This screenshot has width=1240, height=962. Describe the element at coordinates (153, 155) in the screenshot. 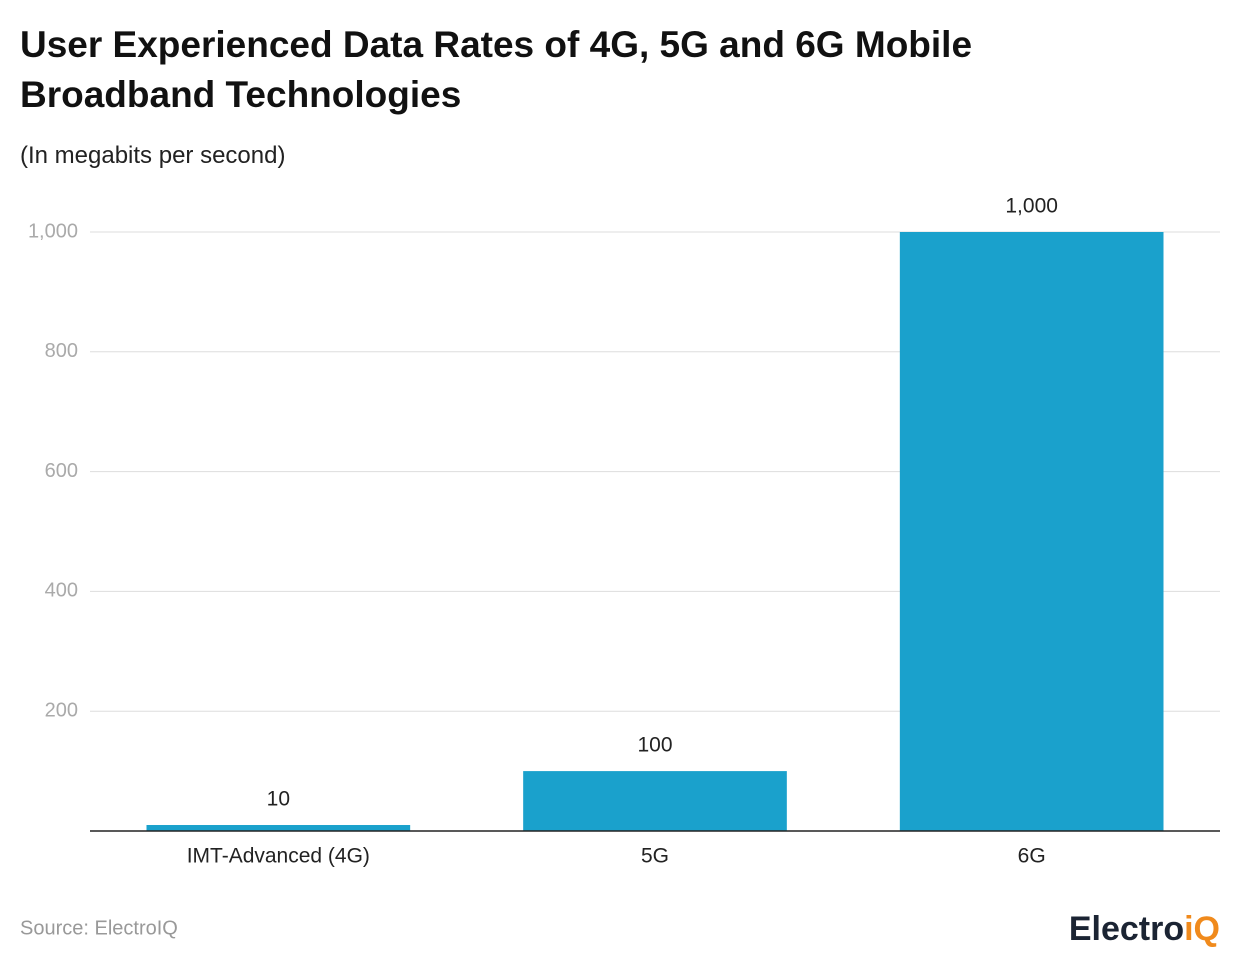

I see `chart-subtitle: (In megabits per second)` at that location.